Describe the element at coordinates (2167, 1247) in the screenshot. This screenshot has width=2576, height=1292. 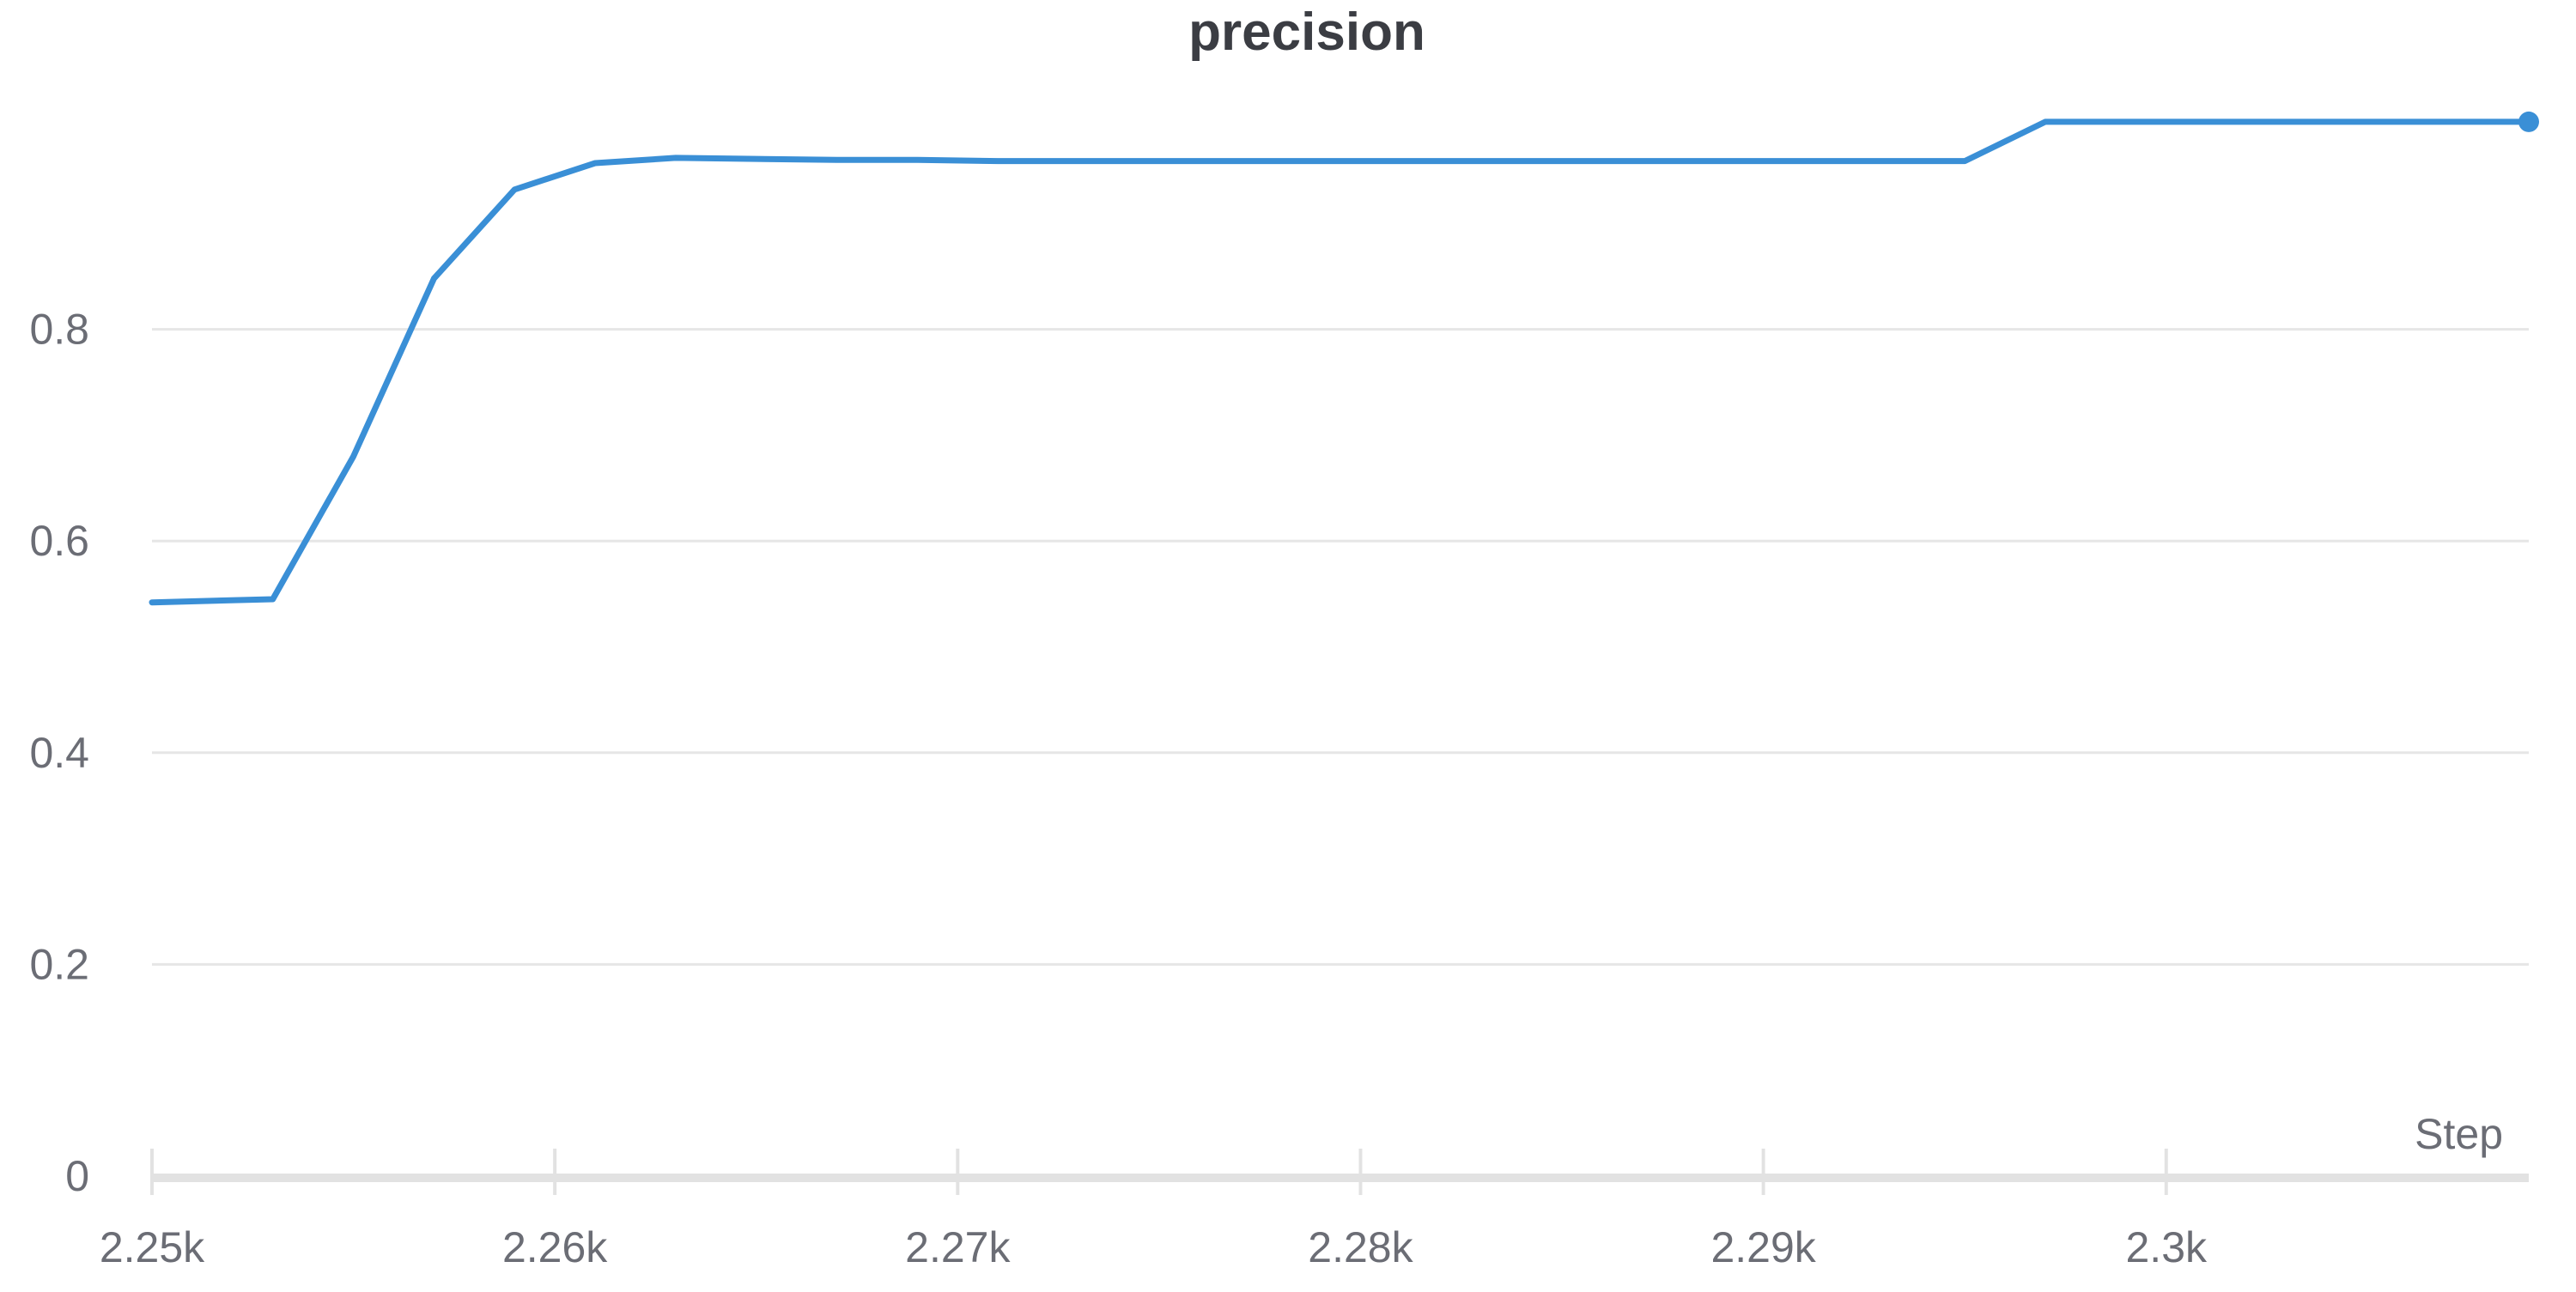
I see `x-tick-label: 2.3k` at that location.